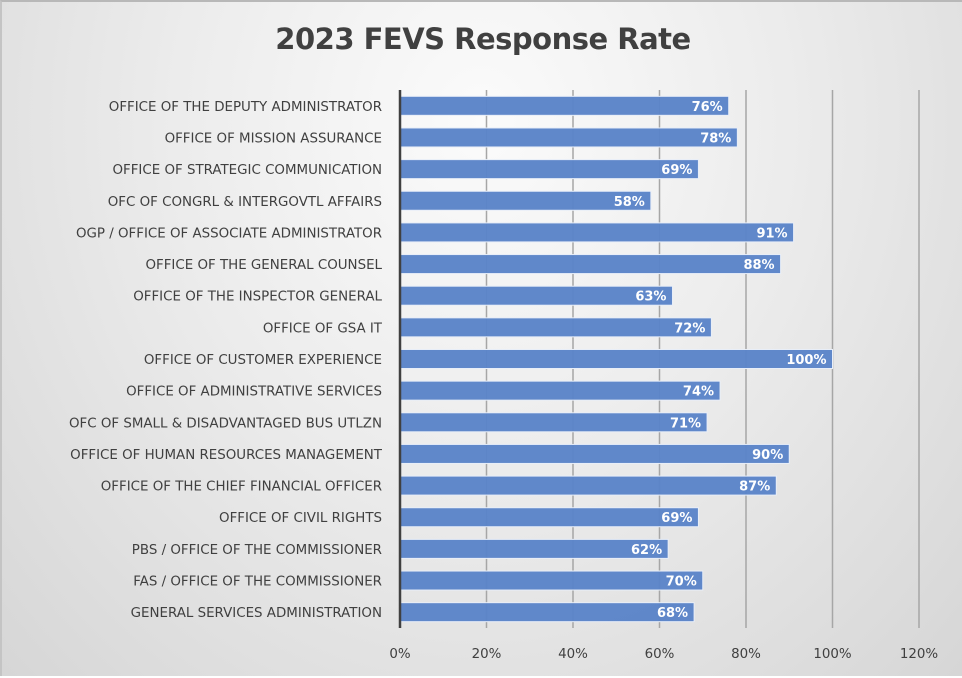 The height and width of the screenshot is (678, 962). Describe the element at coordinates (681, 582) in the screenshot. I see `data-label: 70%` at that location.